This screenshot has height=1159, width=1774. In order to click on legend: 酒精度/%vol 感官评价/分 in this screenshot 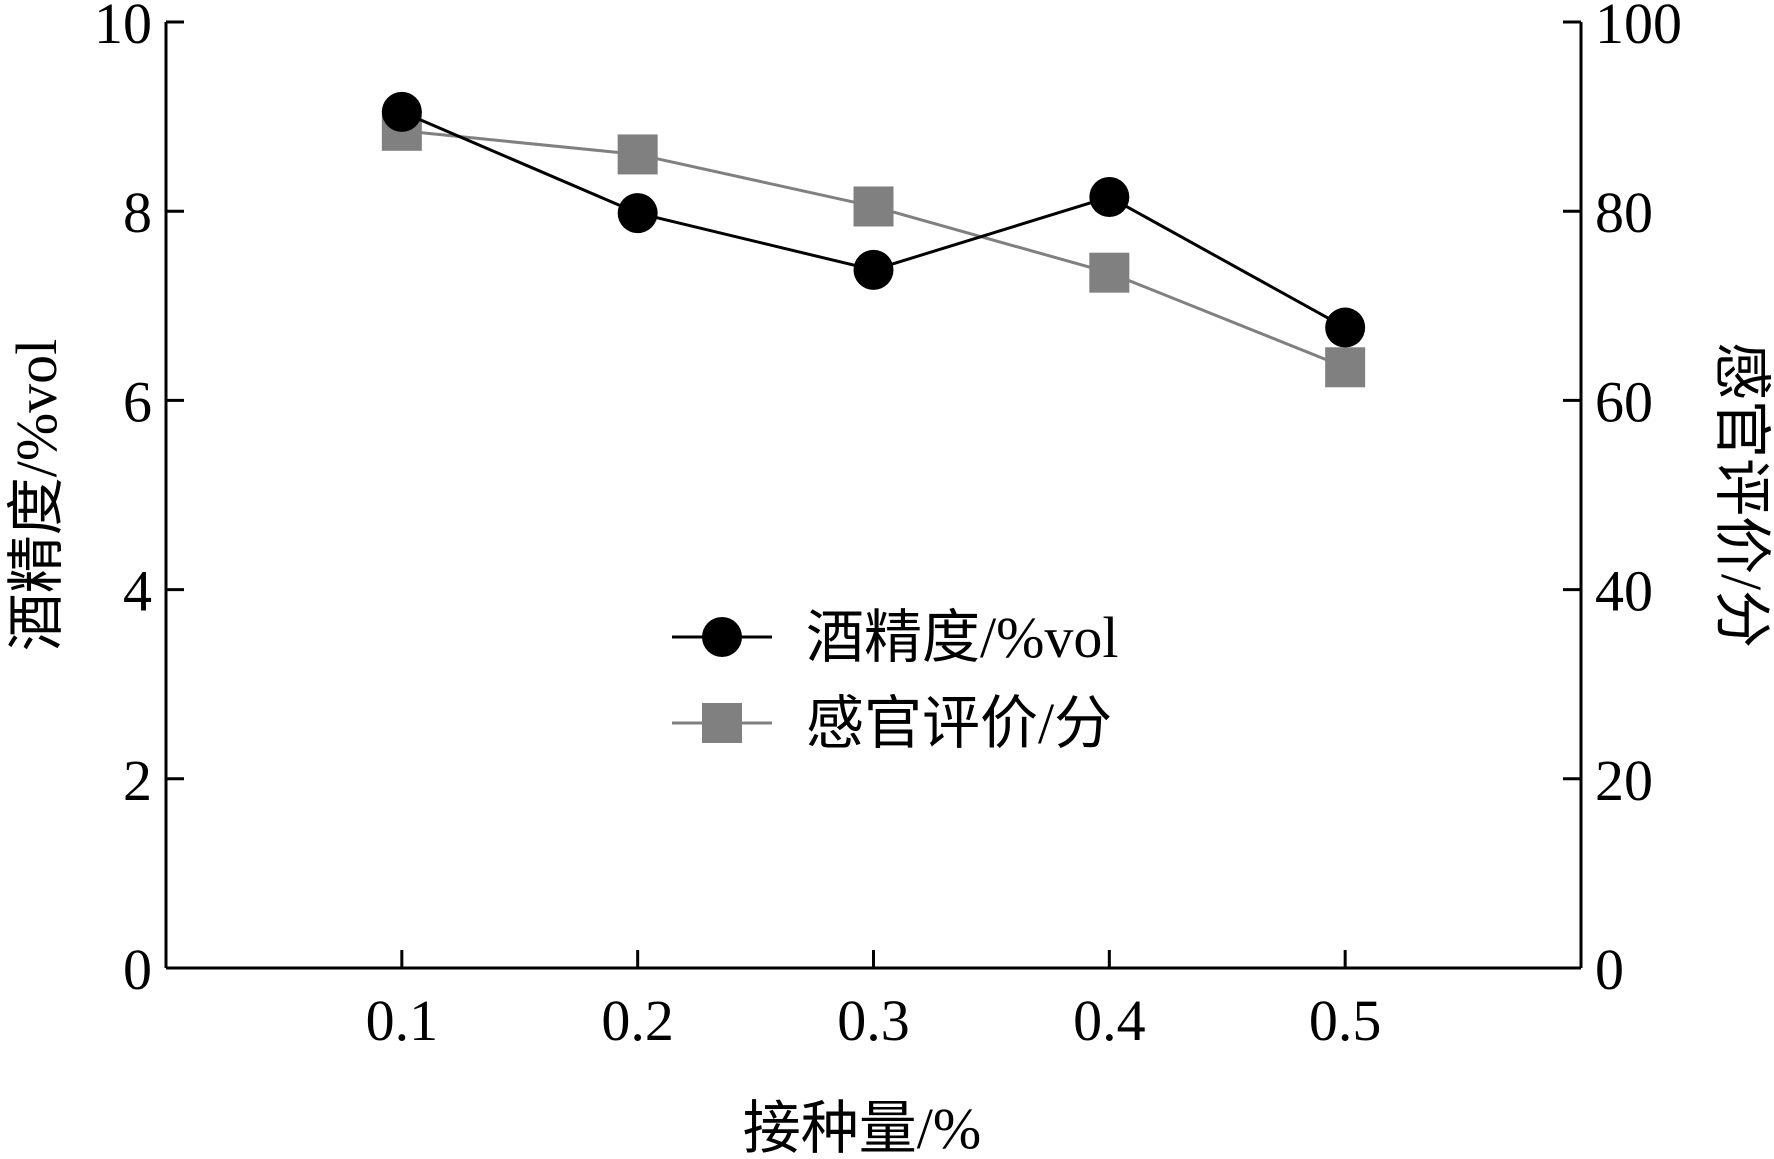, I will do `click(895, 680)`.